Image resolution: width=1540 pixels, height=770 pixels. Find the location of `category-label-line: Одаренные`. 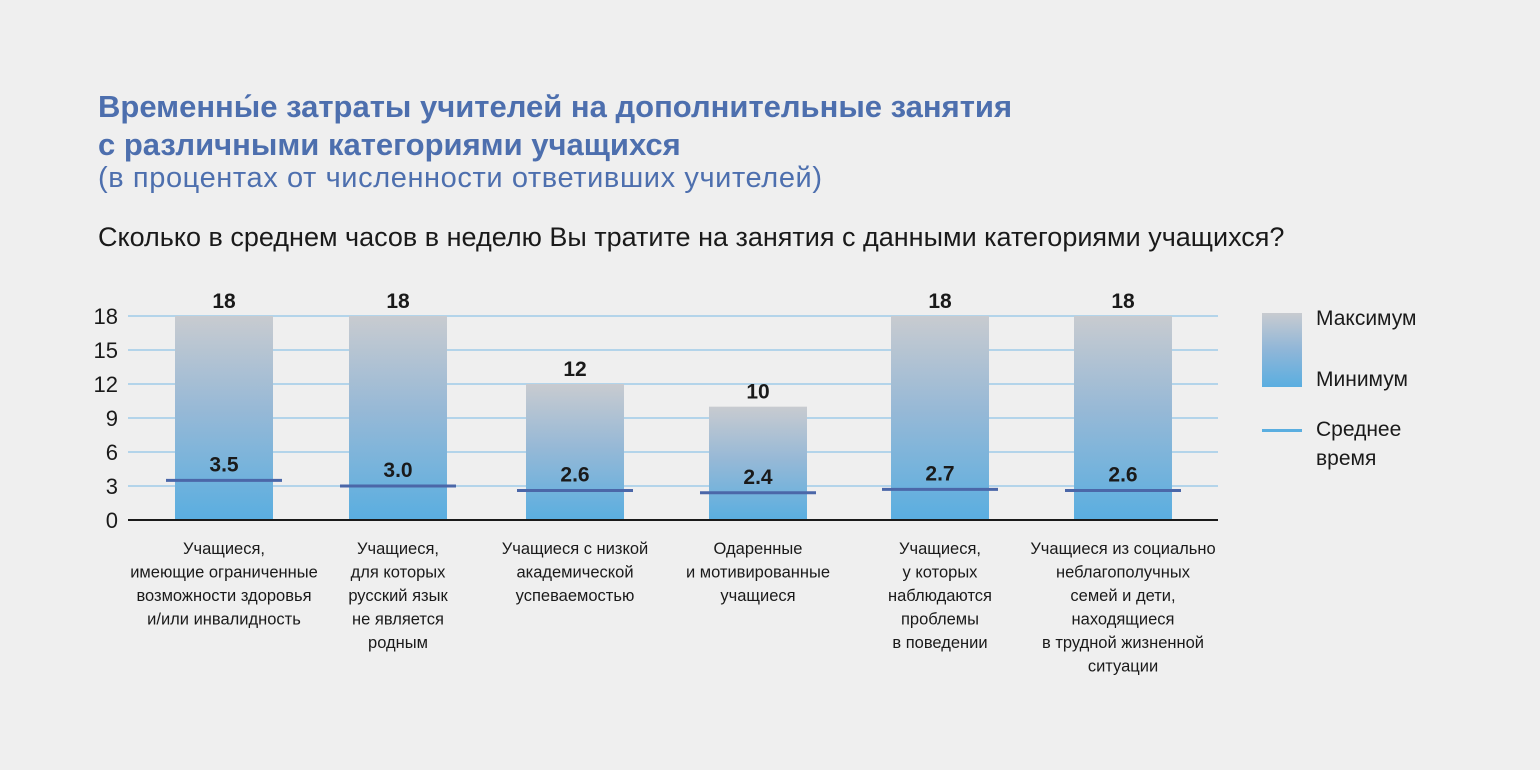

category-label-line: Одаренные is located at coordinates (758, 549).